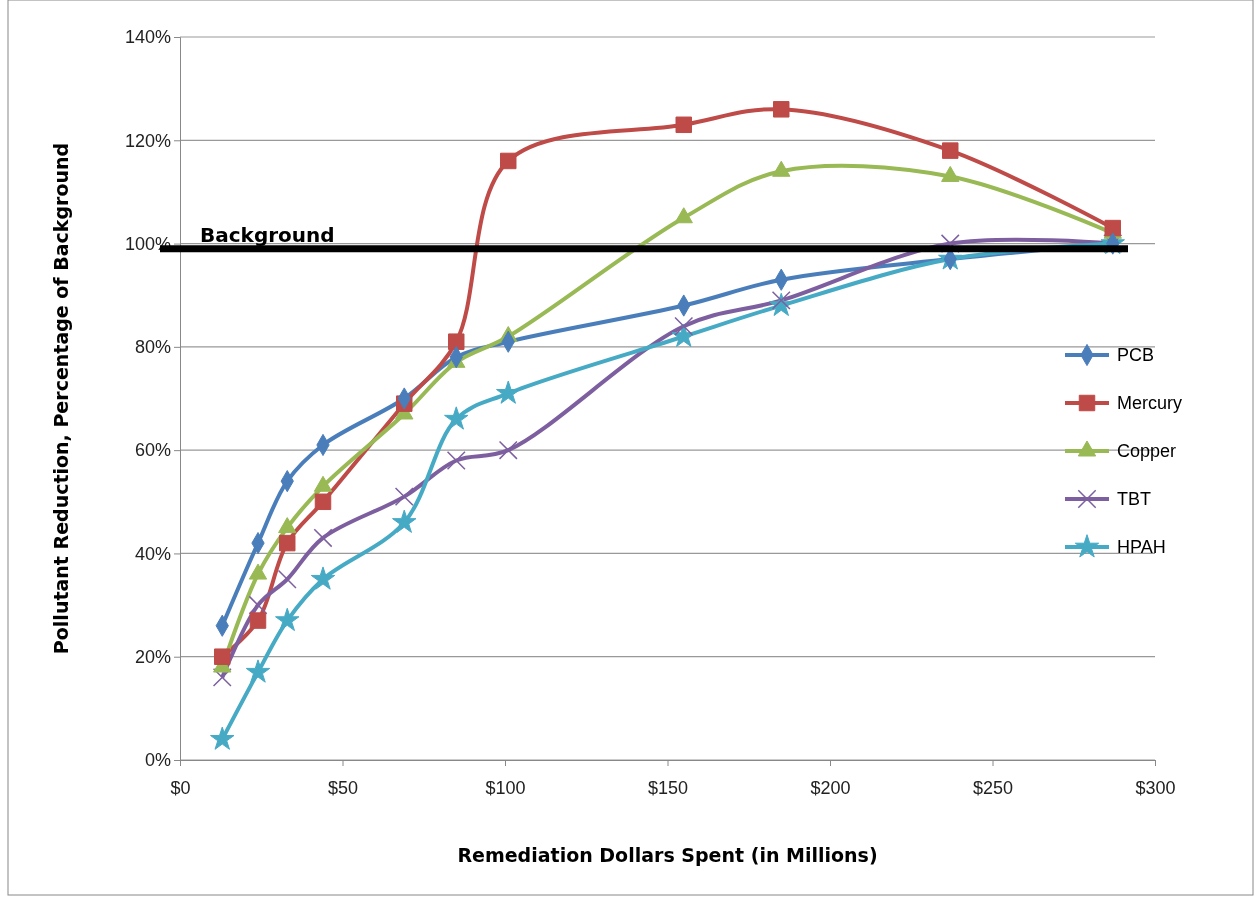 This screenshot has width=1255, height=897. I want to click on y-tick-label: 20%, so click(152, 656).